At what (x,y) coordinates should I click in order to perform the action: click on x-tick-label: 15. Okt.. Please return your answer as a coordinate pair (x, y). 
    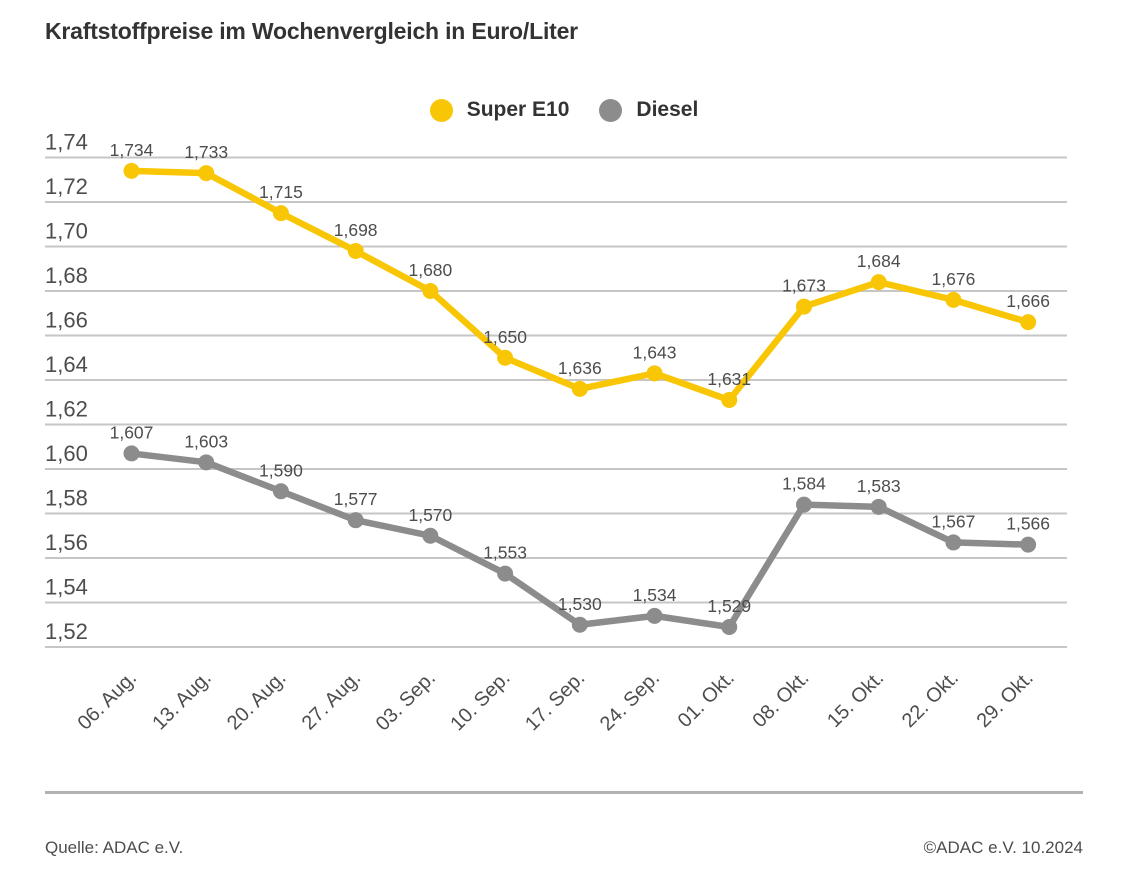
    Looking at the image, I should click on (855, 699).